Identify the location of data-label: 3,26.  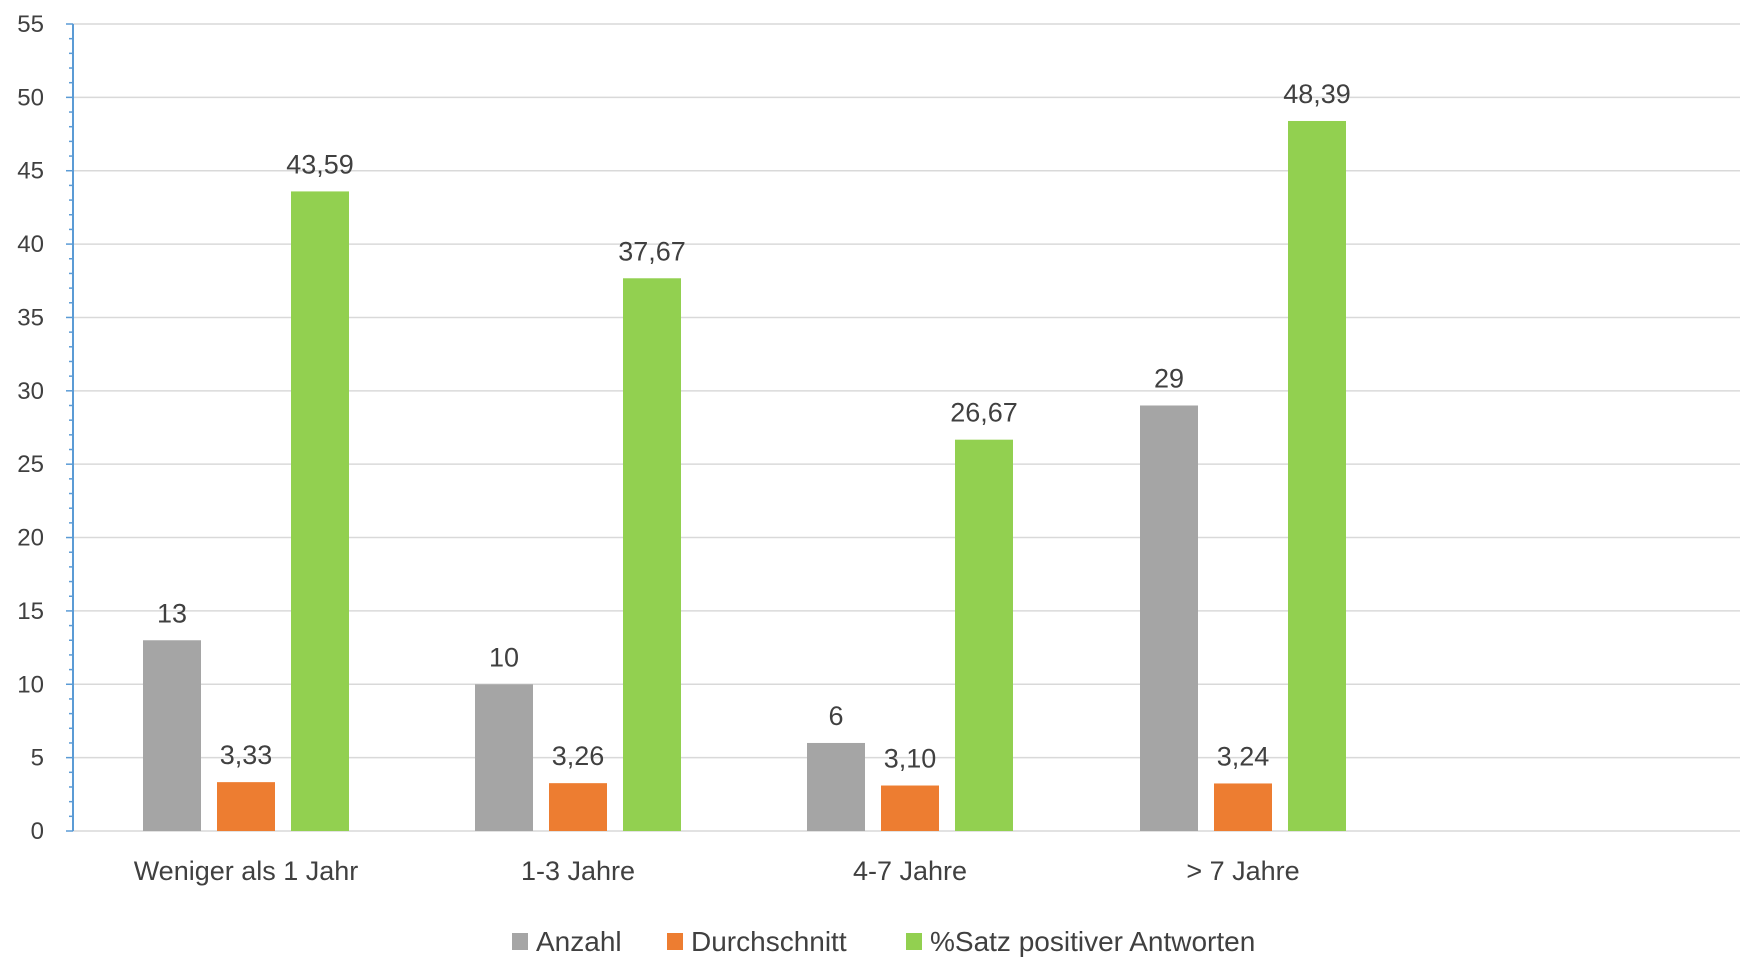
(578, 756).